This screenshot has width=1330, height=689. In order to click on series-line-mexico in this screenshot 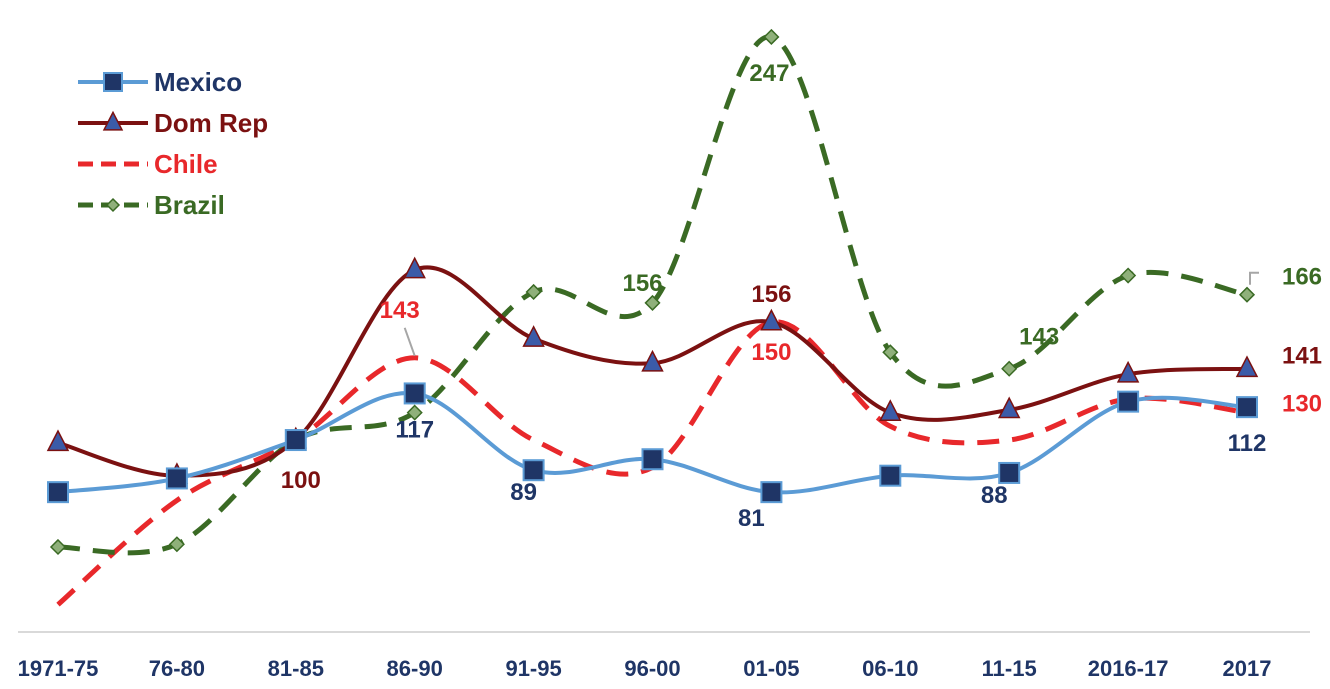, I will do `click(652, 442)`.